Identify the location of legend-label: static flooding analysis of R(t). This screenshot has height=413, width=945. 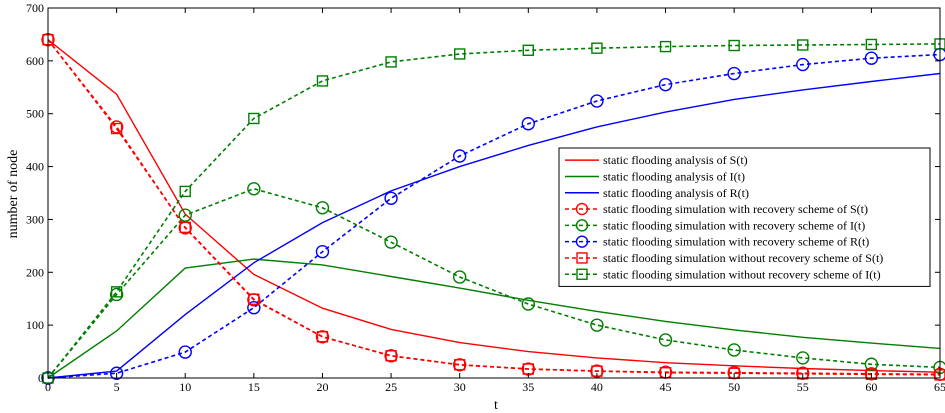
(676, 193).